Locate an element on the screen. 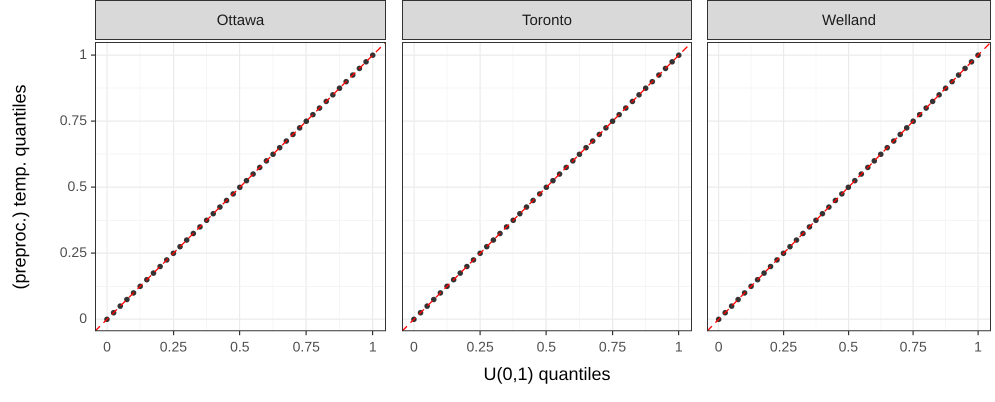 The image size is (995, 402). chart-title: Welland is located at coordinates (849, 20).